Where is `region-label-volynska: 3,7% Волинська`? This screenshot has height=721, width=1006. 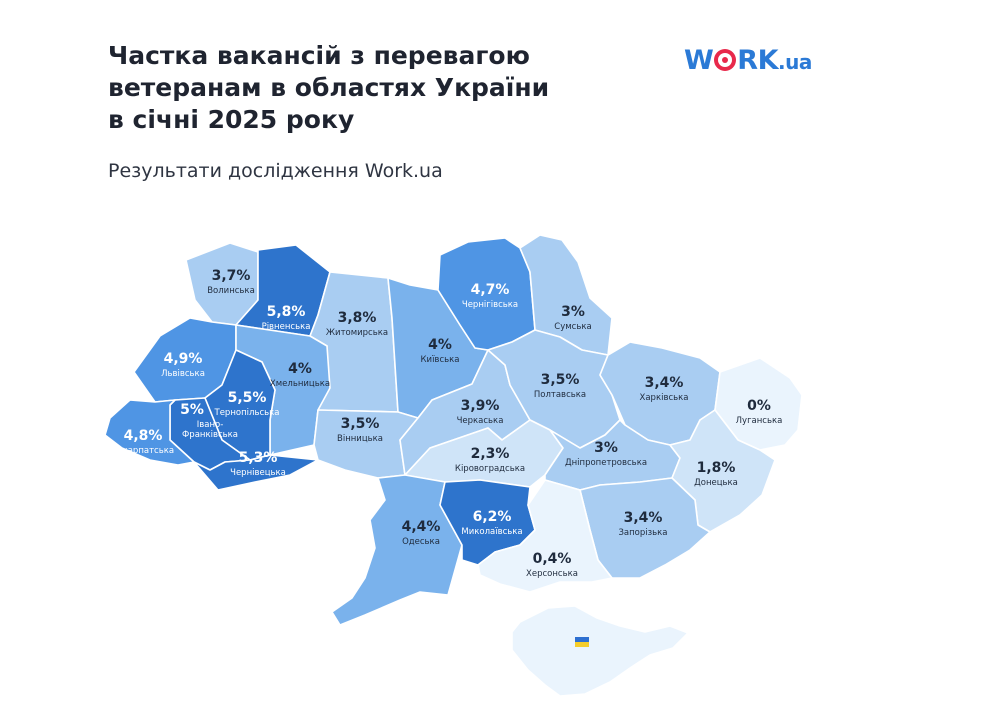 region-label-volynska: 3,7% Волинська is located at coordinates (231, 282).